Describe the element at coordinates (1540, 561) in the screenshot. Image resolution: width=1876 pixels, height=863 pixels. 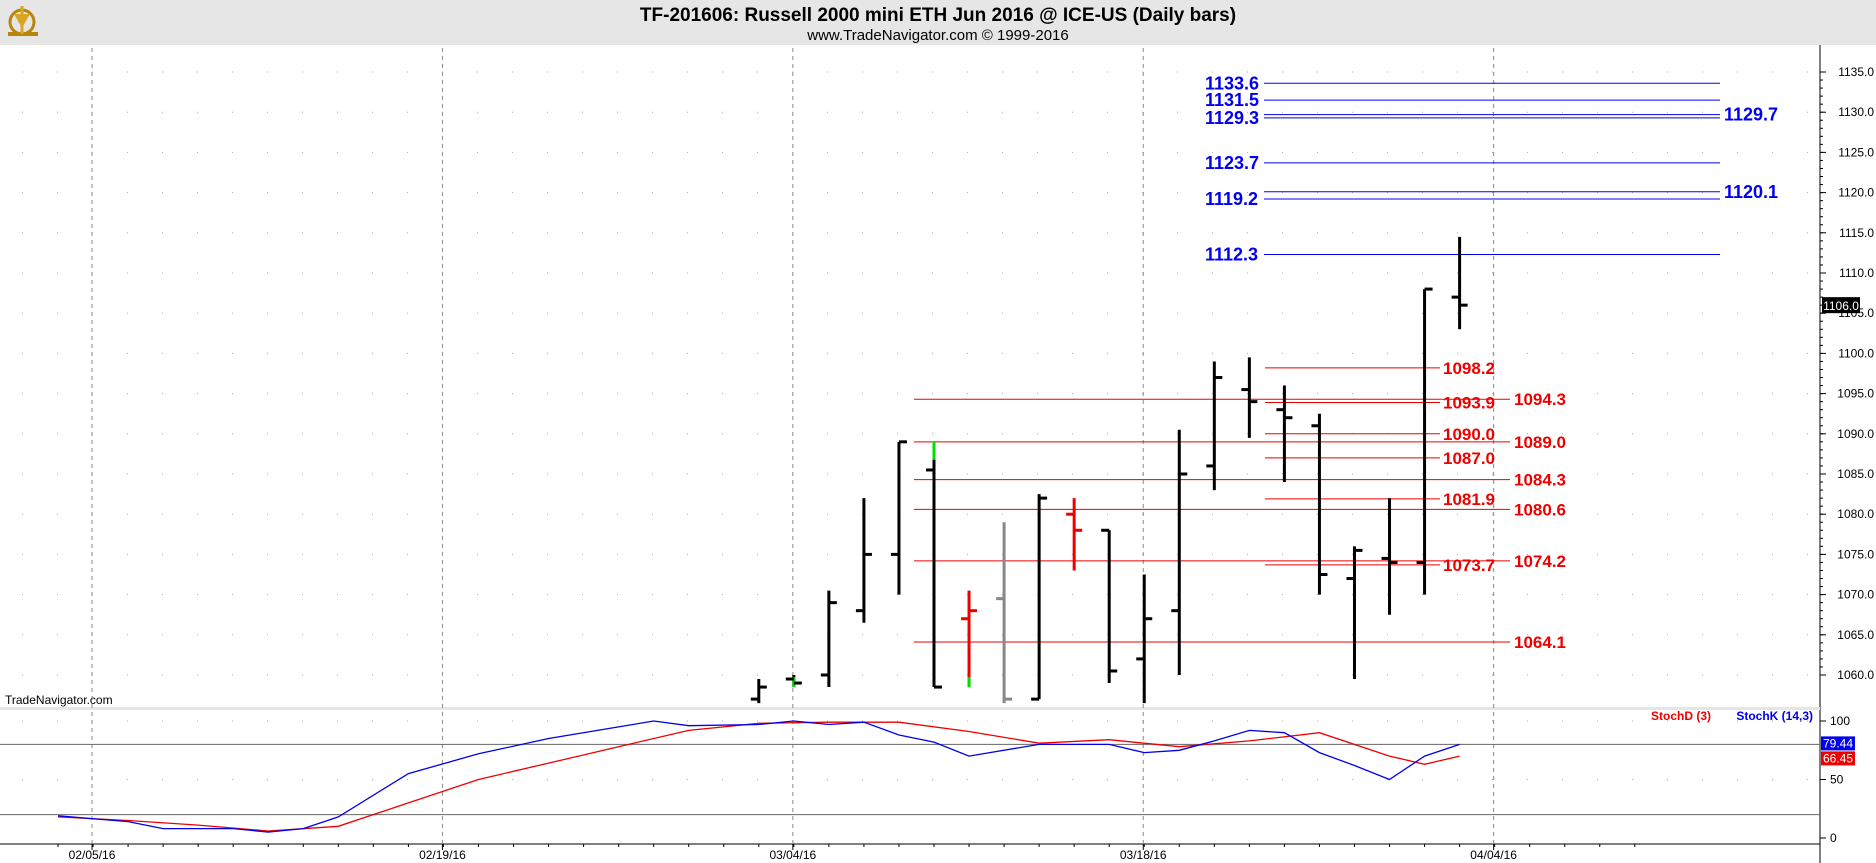
I see `red-level-label: 1074.2` at that location.